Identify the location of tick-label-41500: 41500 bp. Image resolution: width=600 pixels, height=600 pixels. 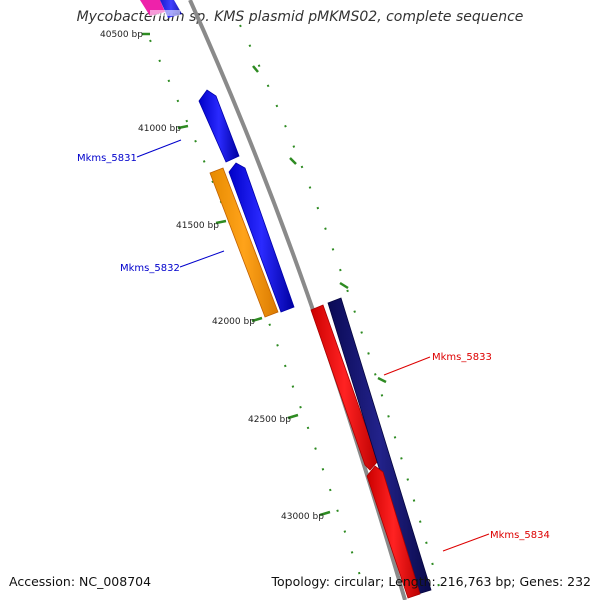
(197, 226).